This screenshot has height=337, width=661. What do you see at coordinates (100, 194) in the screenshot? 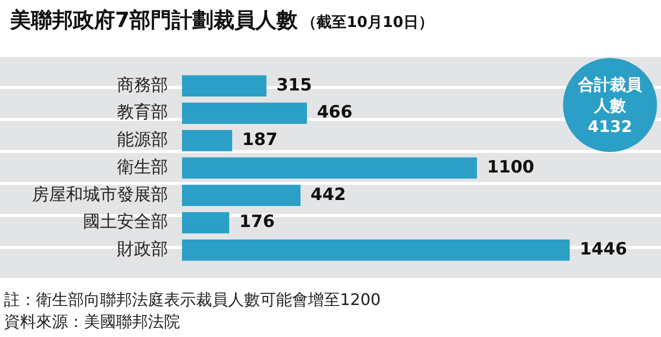
I see `y-tick-label: 房屋和城市發展部` at bounding box center [100, 194].